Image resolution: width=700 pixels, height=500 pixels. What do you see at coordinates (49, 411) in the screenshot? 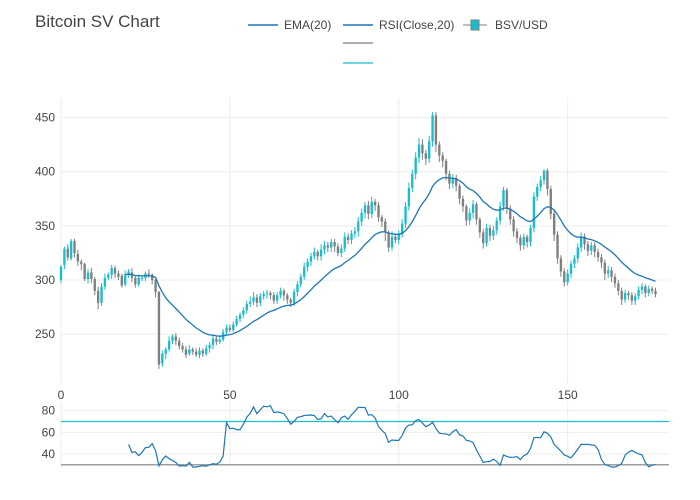
I see `rsi-y-tick-label: 80` at bounding box center [49, 411].